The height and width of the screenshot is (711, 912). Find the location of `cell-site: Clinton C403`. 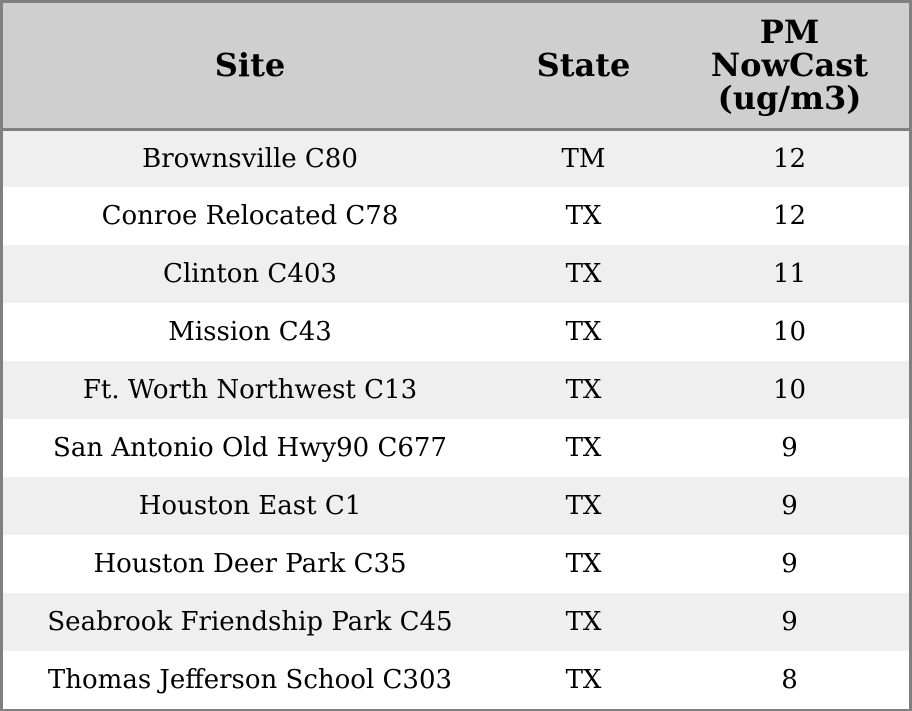

cell-site: Clinton C403 is located at coordinates (250, 274).